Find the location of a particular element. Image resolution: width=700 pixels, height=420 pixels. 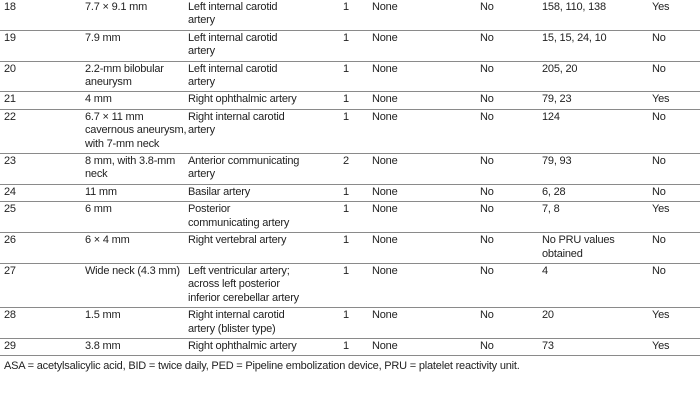

pru-values-cell: 158, 110, 138 is located at coordinates (597, 15).